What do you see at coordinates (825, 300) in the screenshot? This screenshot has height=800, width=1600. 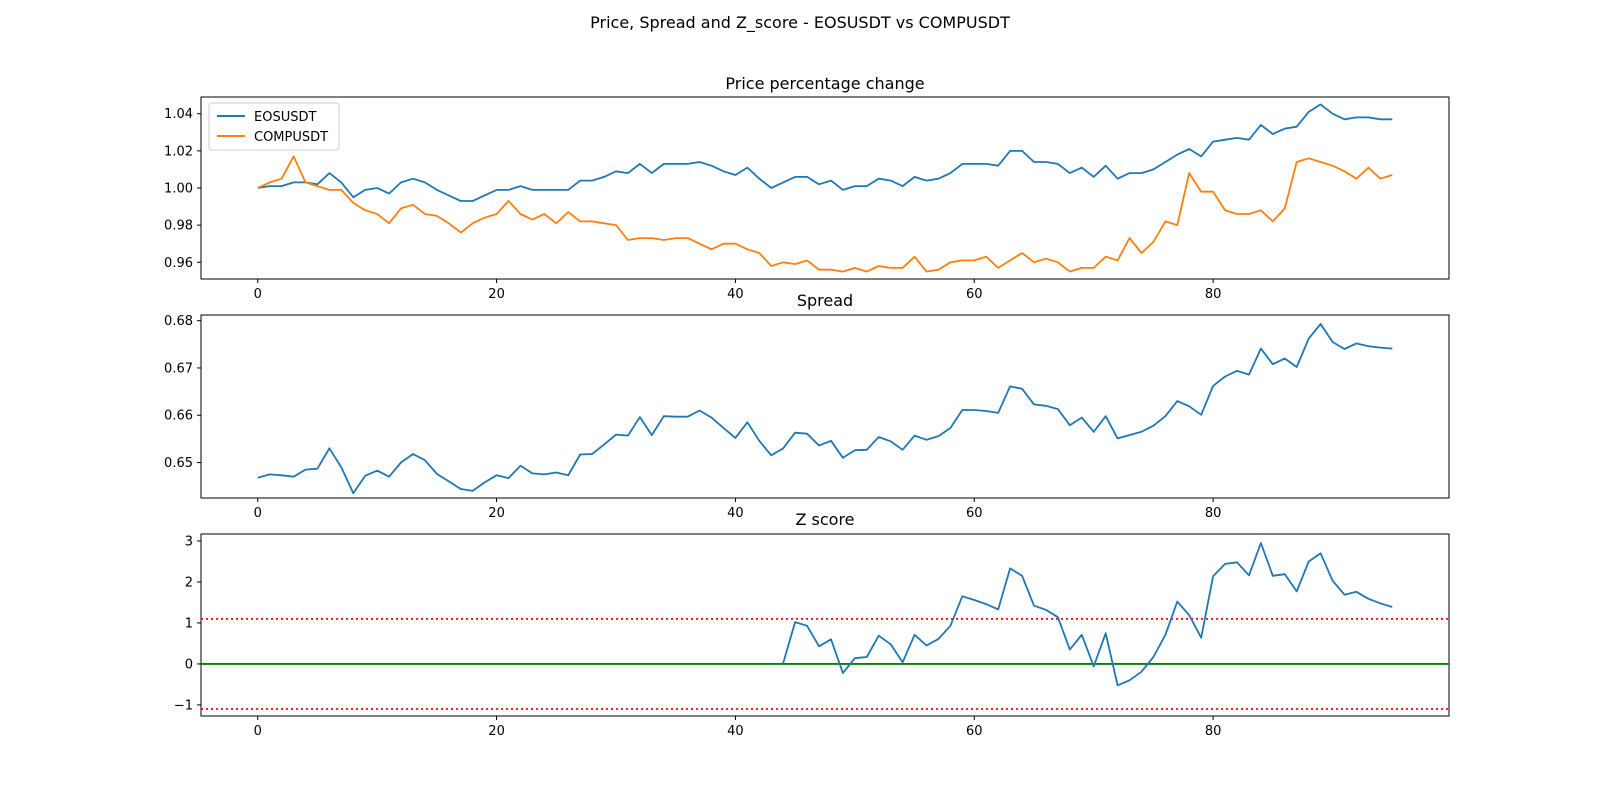 I see `spread-title: Spread` at bounding box center [825, 300].